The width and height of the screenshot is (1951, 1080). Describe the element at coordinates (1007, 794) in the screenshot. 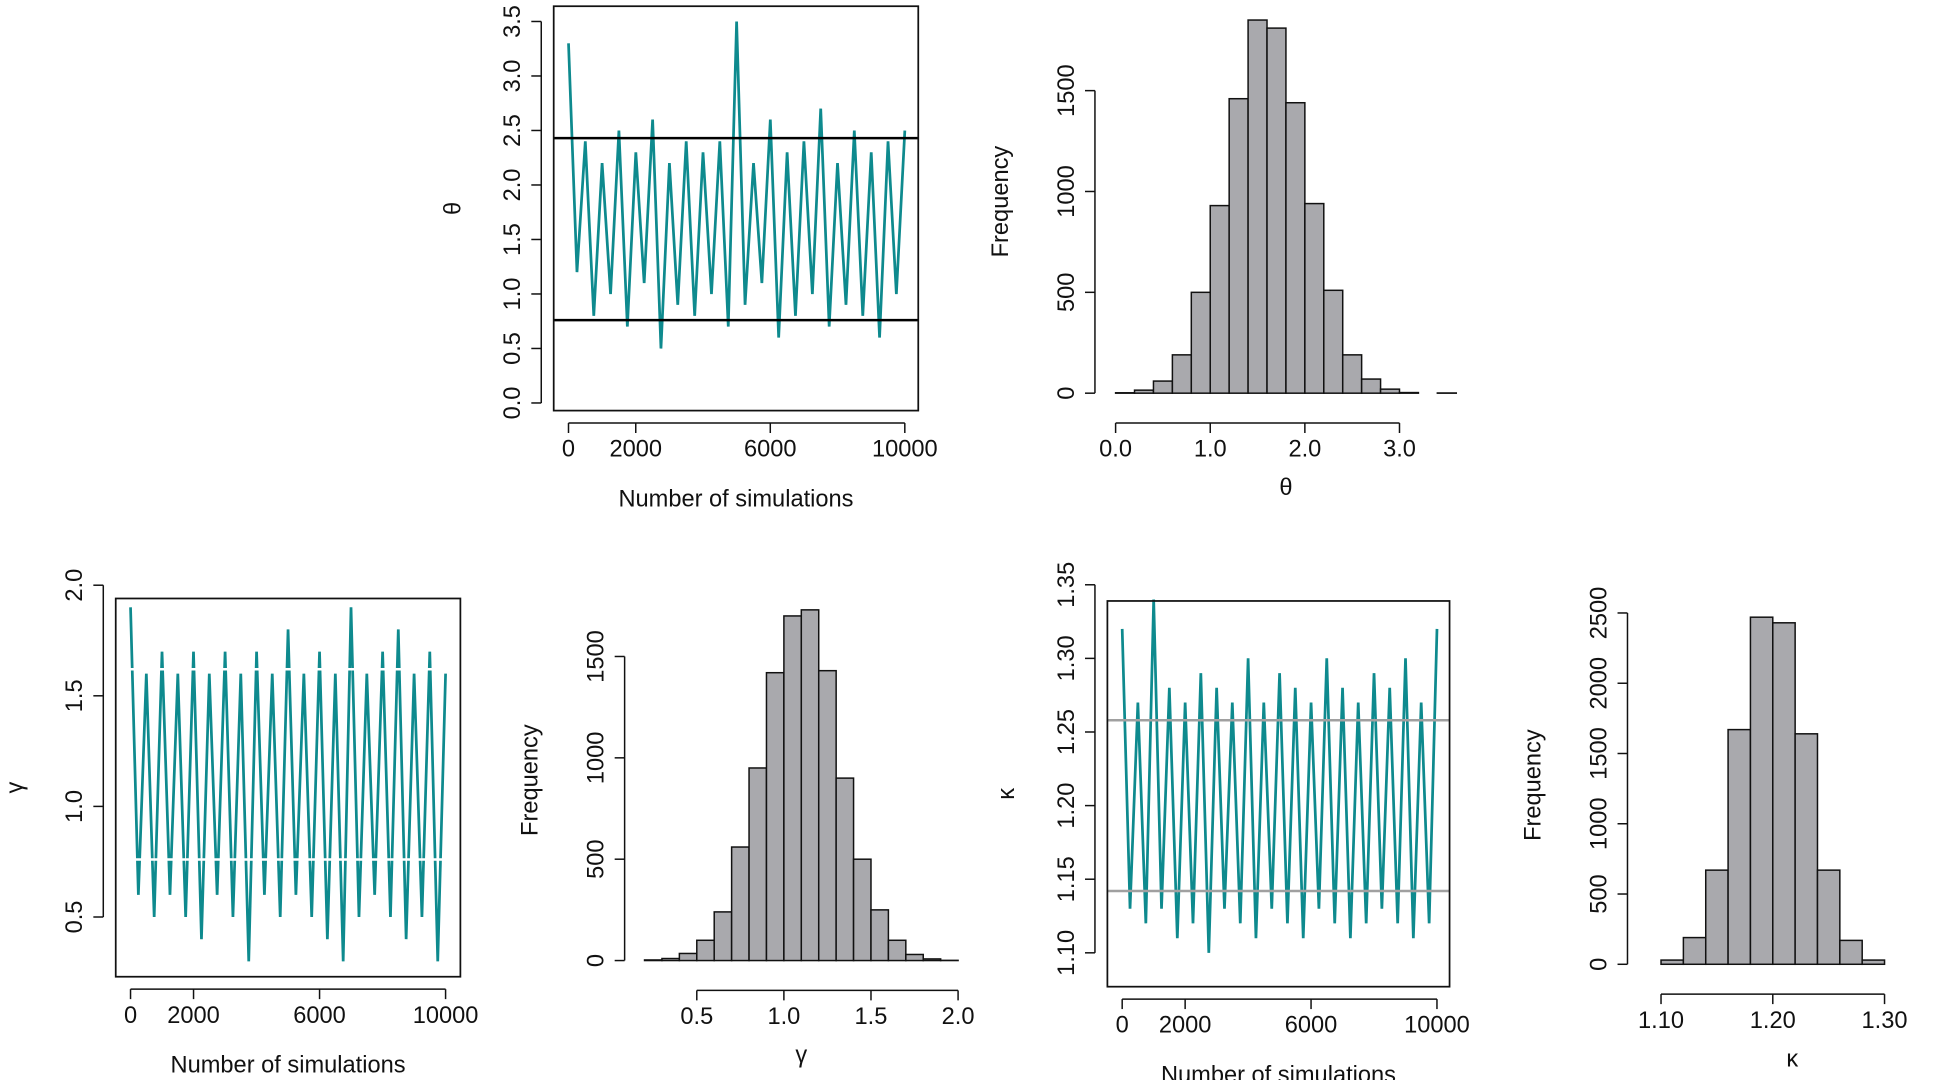

I see `y-axis-title: κ` at that location.